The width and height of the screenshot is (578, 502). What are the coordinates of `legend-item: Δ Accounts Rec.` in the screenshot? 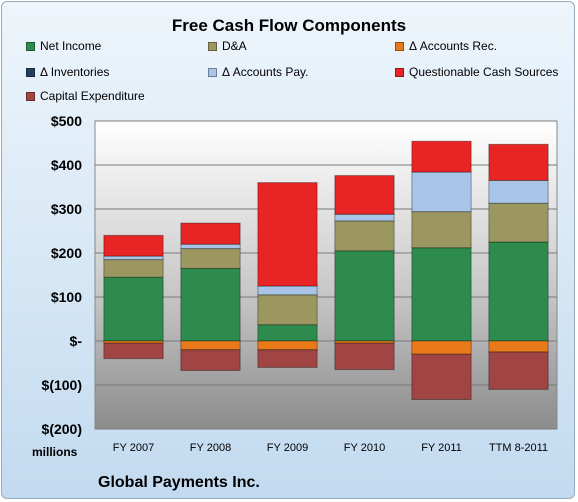 It's located at (446, 46).